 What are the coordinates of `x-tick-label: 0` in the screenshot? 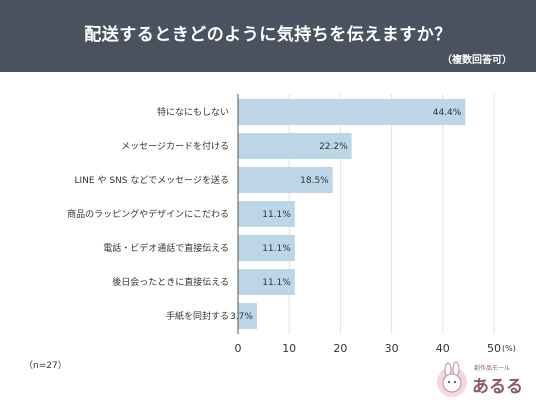 It's located at (238, 348).